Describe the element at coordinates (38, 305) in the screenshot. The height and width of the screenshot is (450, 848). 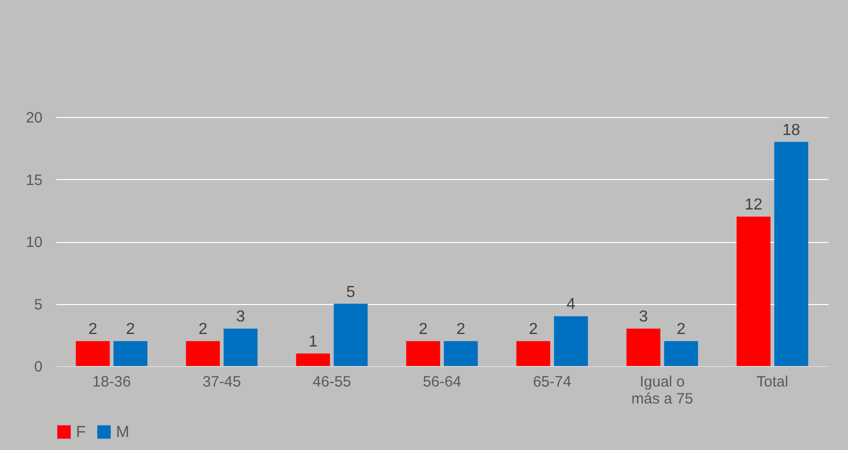
I see `y-tick-label: 5` at that location.